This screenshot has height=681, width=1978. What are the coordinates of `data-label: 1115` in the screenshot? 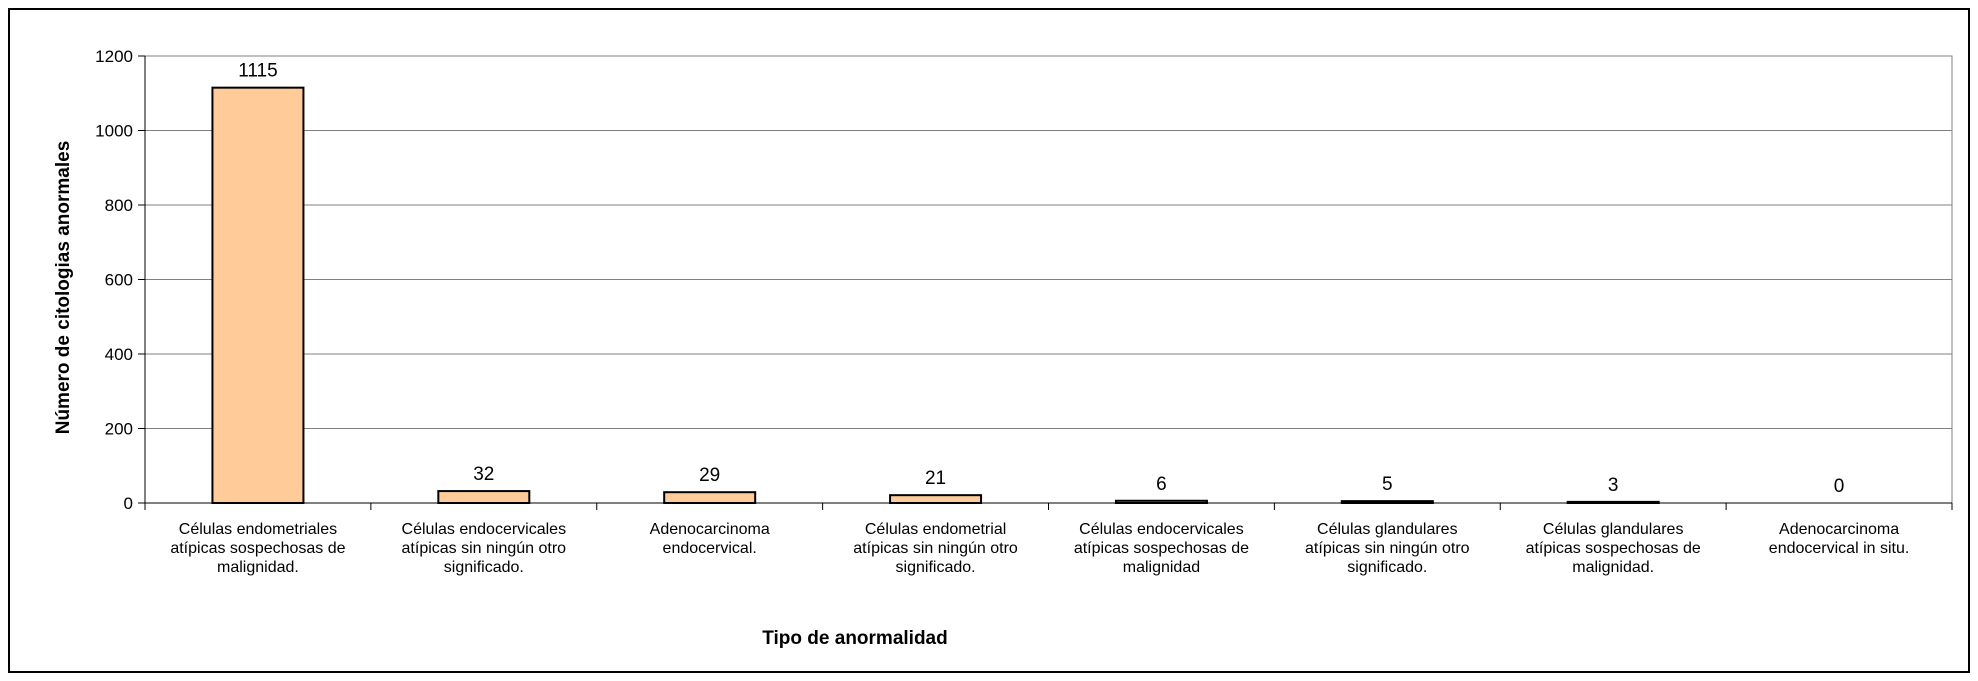 It's located at (257, 71).